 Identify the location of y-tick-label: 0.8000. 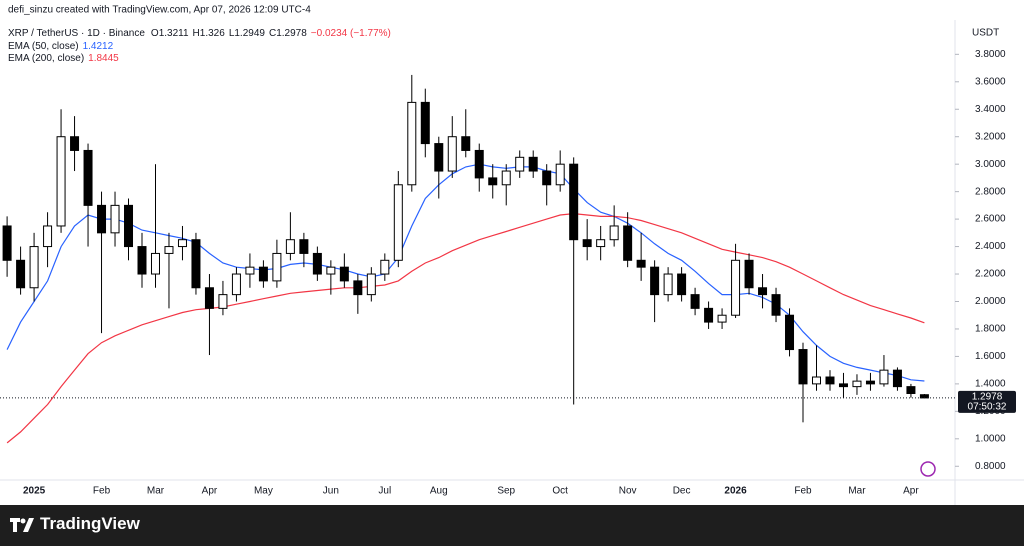
(990, 466).